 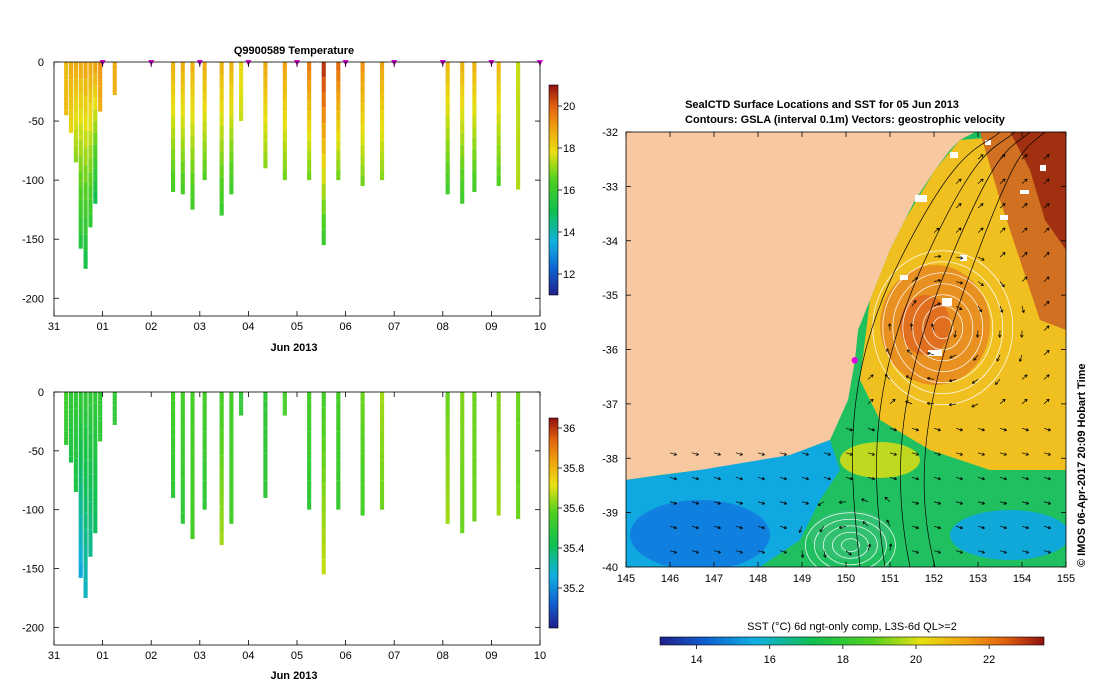 What do you see at coordinates (293, 676) in the screenshot?
I see `salinity-x-axis-label: Jun 2013` at bounding box center [293, 676].